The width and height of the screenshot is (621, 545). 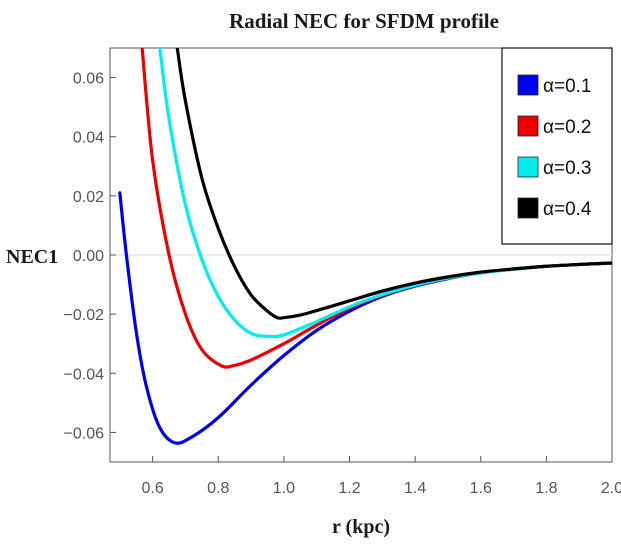 What do you see at coordinates (153, 488) in the screenshot?
I see `x-tick-label: 0.6` at bounding box center [153, 488].